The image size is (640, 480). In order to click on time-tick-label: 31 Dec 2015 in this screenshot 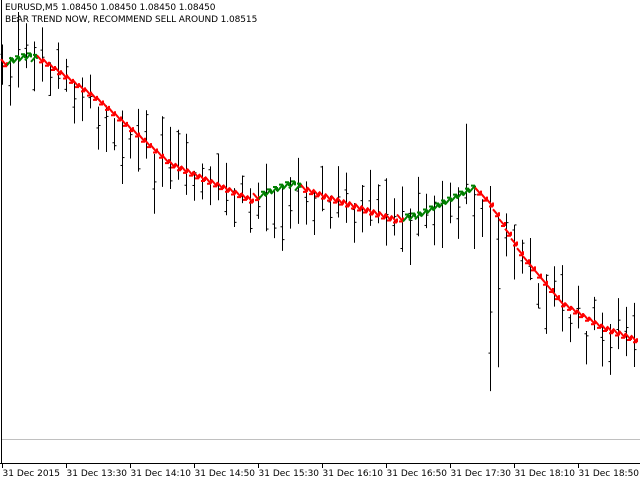, I will do `click(32, 474)`.